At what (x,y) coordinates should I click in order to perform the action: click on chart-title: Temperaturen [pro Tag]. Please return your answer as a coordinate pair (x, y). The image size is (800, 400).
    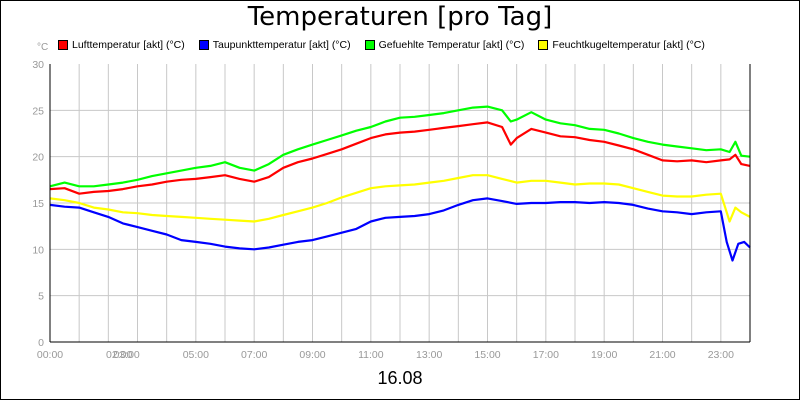
    Looking at the image, I should click on (400, 17).